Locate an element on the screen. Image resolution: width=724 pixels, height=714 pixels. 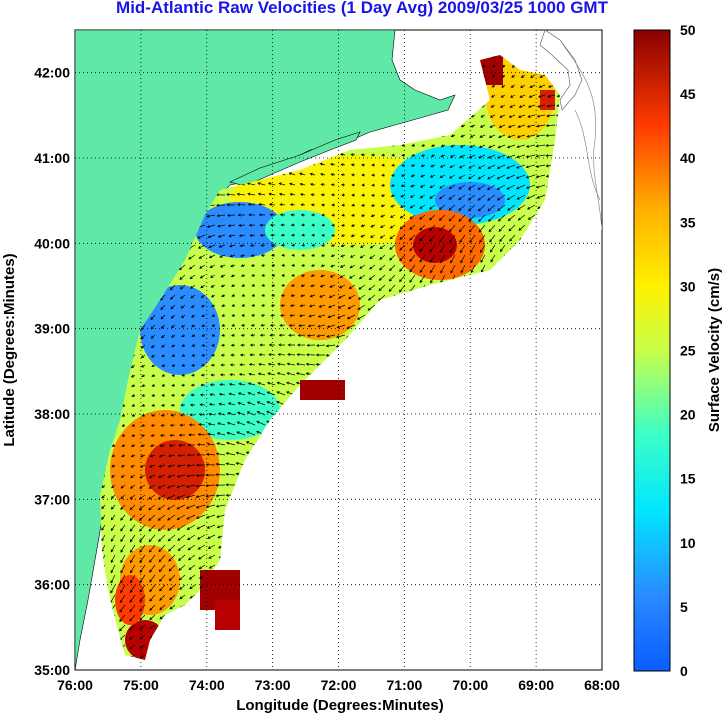
y-tick-label: 37:00 is located at coordinates (52, 499).